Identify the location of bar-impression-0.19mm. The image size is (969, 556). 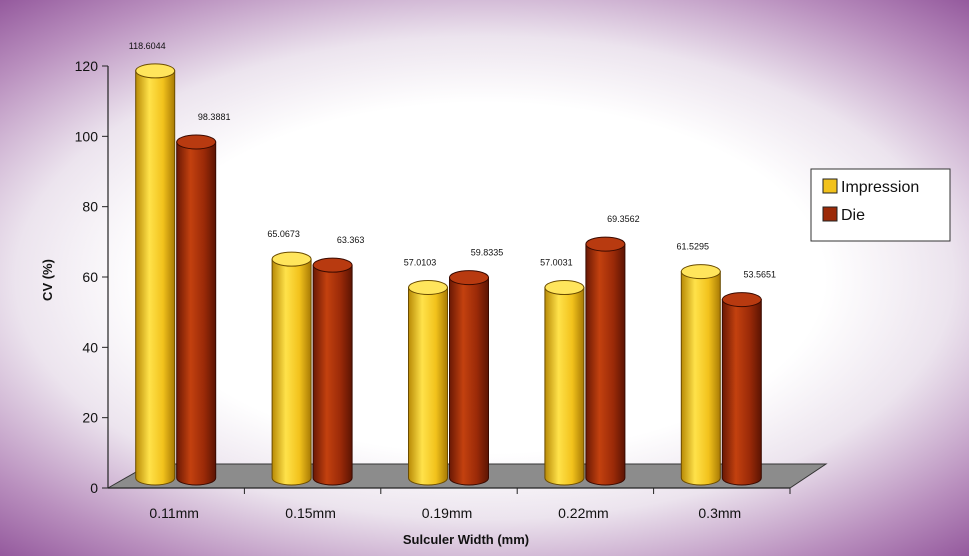
(428, 383).